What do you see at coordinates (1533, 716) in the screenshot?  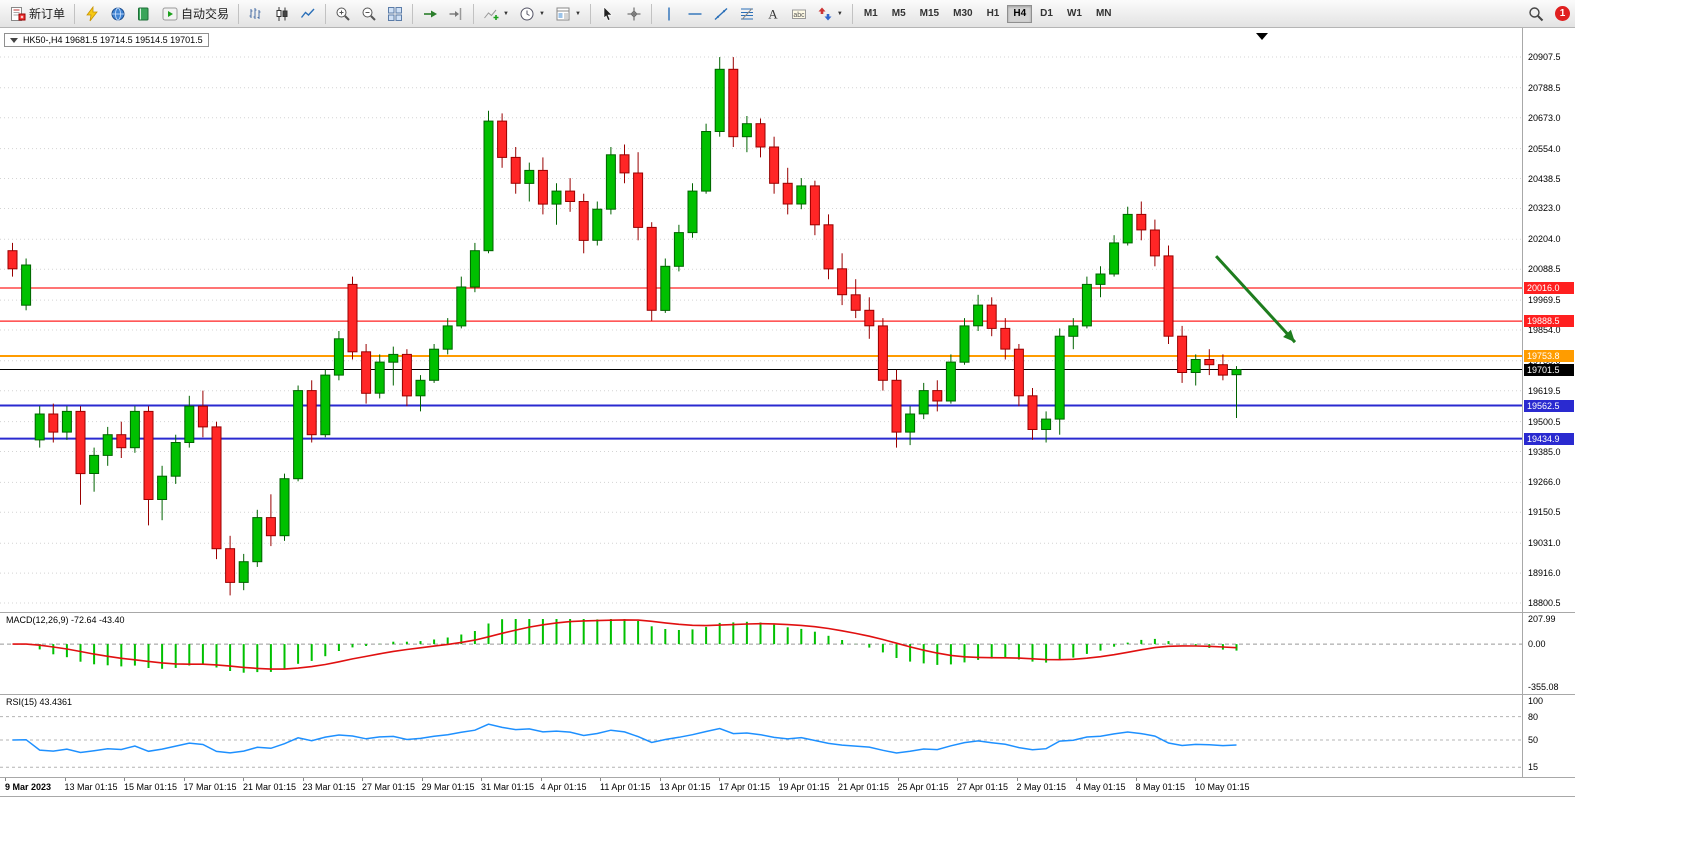 I see `rsi-axis-label: 80` at bounding box center [1533, 716].